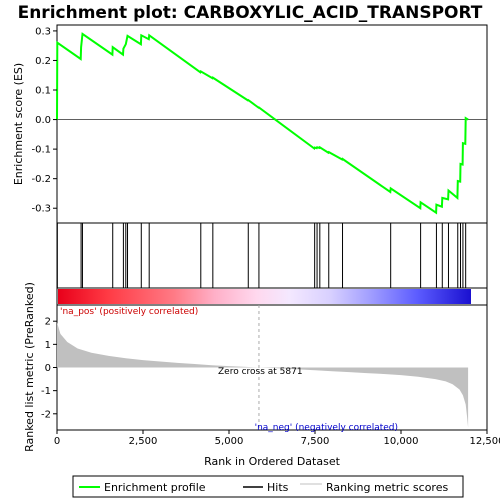  I want to click on legend-box, so click(268, 486).